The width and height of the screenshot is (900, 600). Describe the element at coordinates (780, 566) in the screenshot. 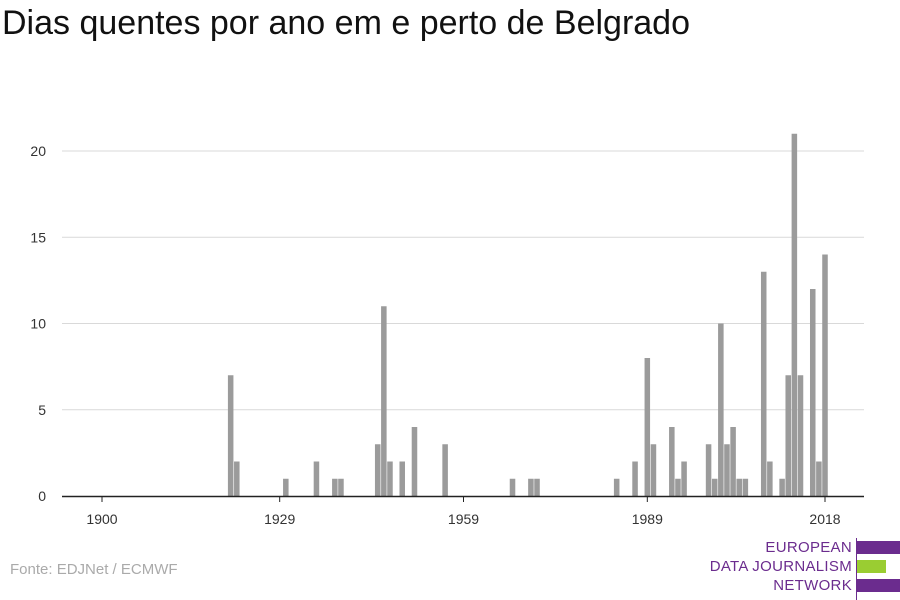

I see `logo-text-data-journalism: DATA JOURNALISM` at that location.